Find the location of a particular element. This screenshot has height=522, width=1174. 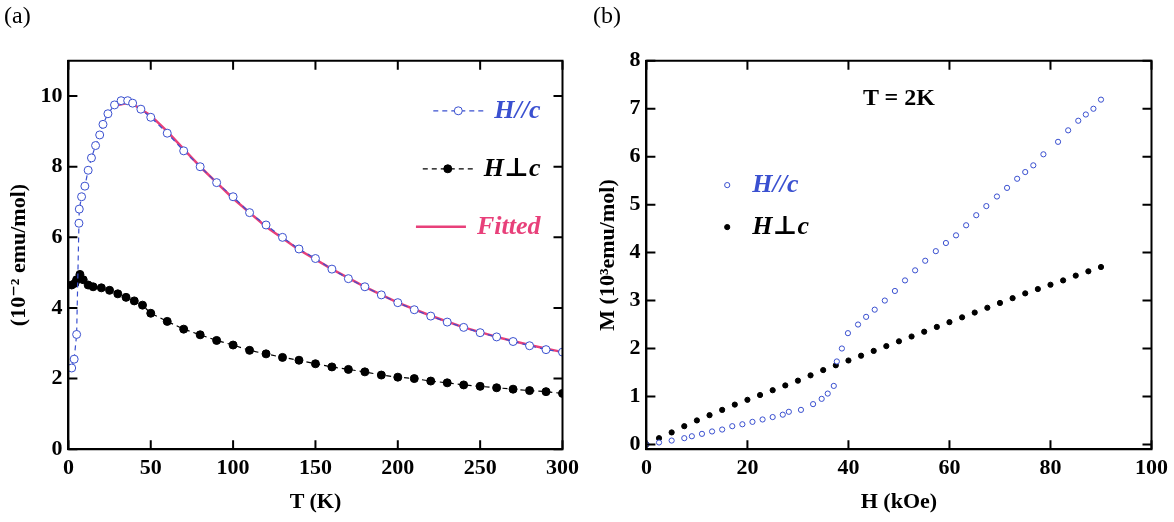

y-tick-label: 1 is located at coordinates (635, 395).